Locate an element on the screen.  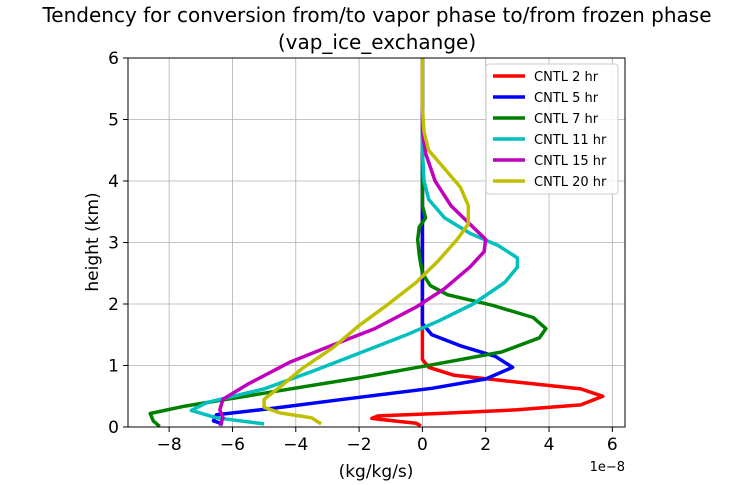
x-tick-label: 6 is located at coordinates (612, 445).